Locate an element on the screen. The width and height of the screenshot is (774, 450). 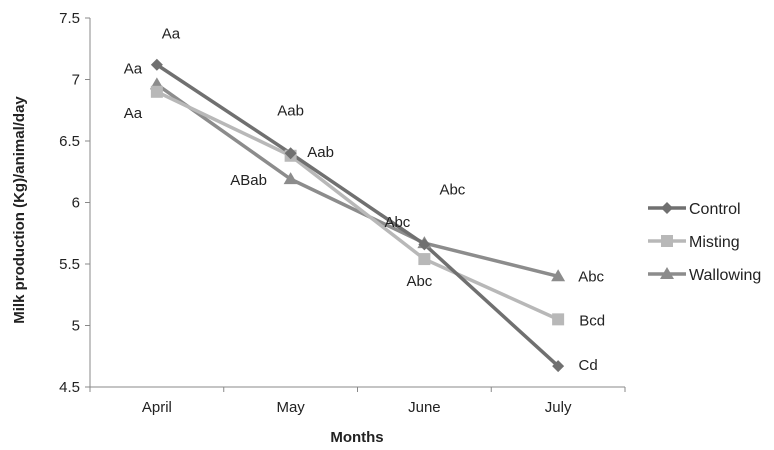
legend-label: Misting is located at coordinates (714, 242).